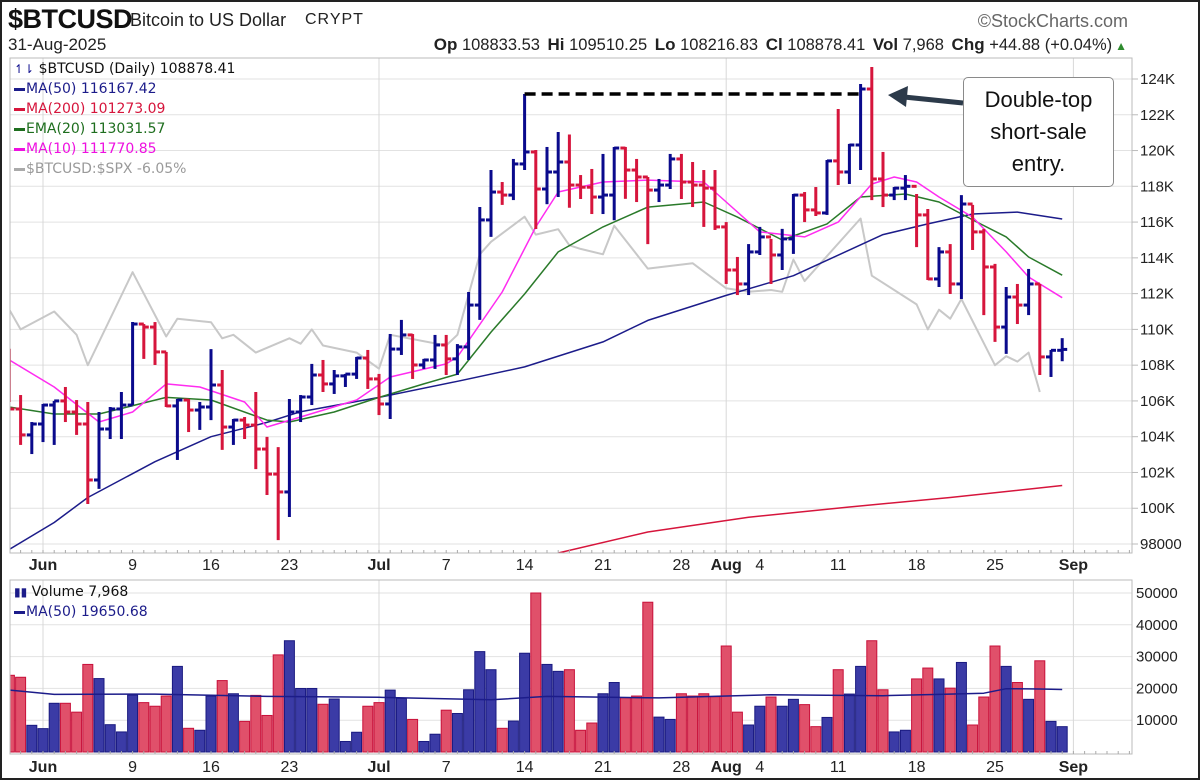 This screenshot has width=1200, height=780. I want to click on x-tick-label: 25, so click(995, 565).